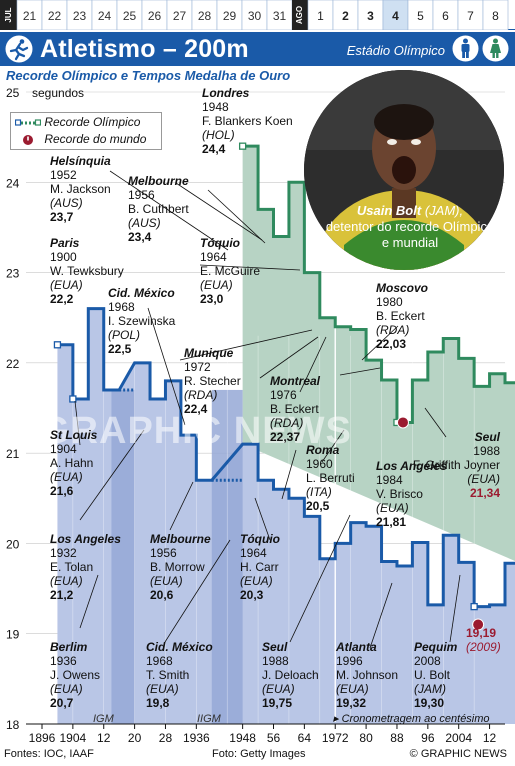 This screenshot has height=766, width=515. I want to click on annotation-berlim: Berlim 1936 J. Owens (EUA) 20,7, so click(75, 675).